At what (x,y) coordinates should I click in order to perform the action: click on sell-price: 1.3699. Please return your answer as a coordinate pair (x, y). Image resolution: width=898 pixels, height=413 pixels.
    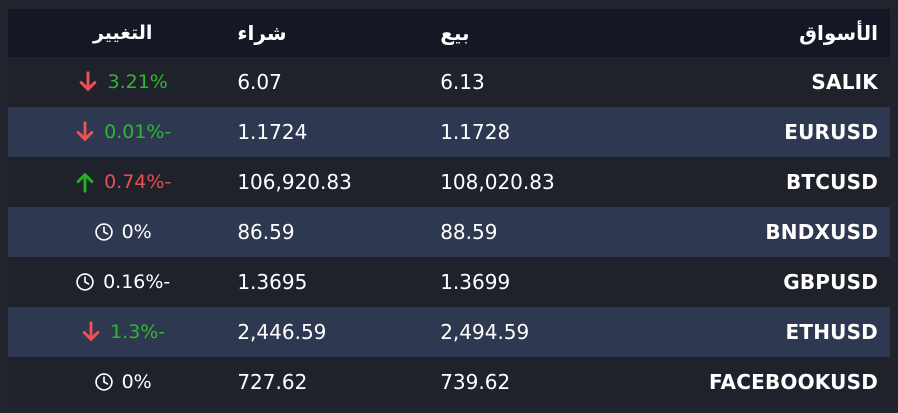
    Looking at the image, I should click on (475, 282).